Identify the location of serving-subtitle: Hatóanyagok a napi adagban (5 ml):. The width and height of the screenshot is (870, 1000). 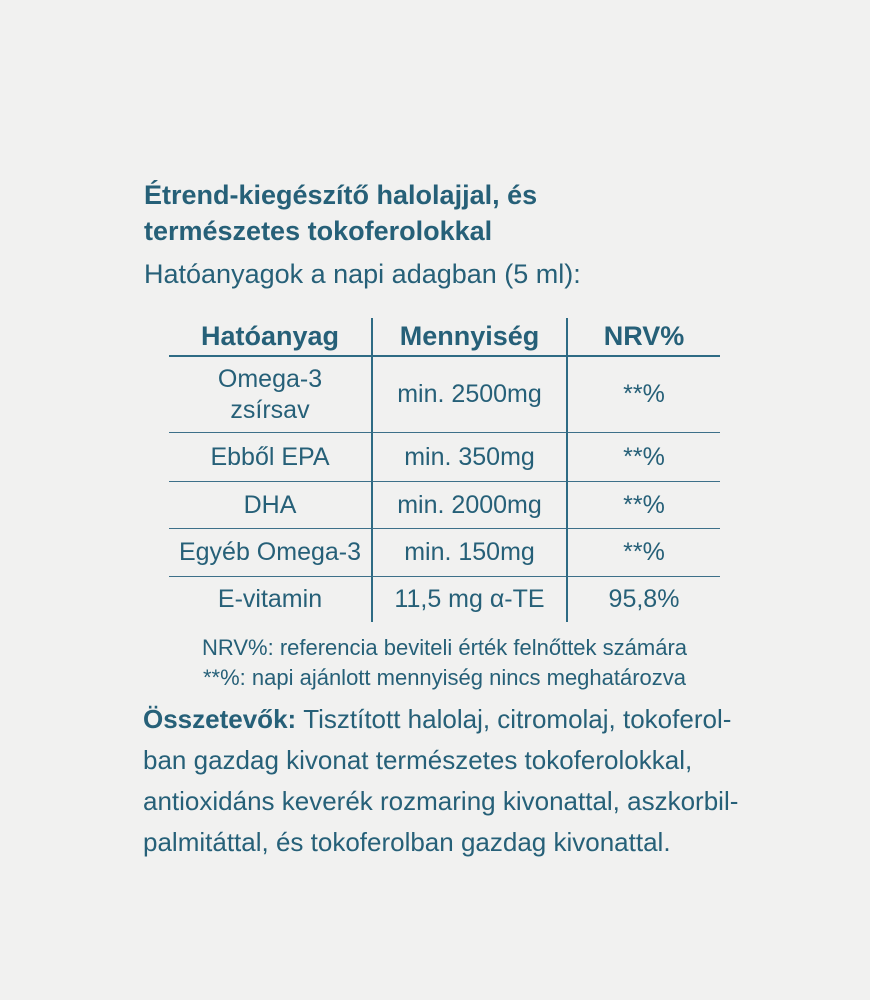
(362, 274).